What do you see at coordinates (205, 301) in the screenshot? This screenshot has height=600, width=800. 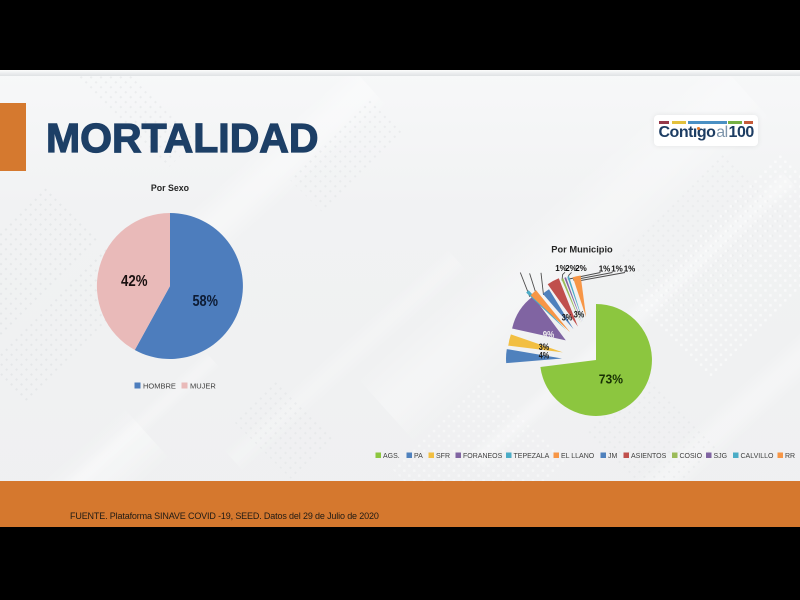 I see `svg-text: 58%` at bounding box center [205, 301].